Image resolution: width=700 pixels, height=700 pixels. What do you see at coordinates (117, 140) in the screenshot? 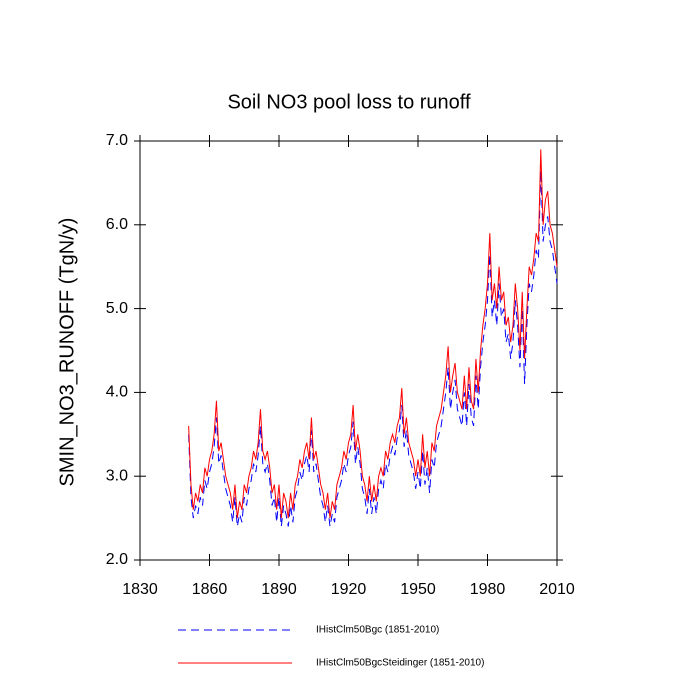
I see `y-tick-label: 7.0` at bounding box center [117, 140].